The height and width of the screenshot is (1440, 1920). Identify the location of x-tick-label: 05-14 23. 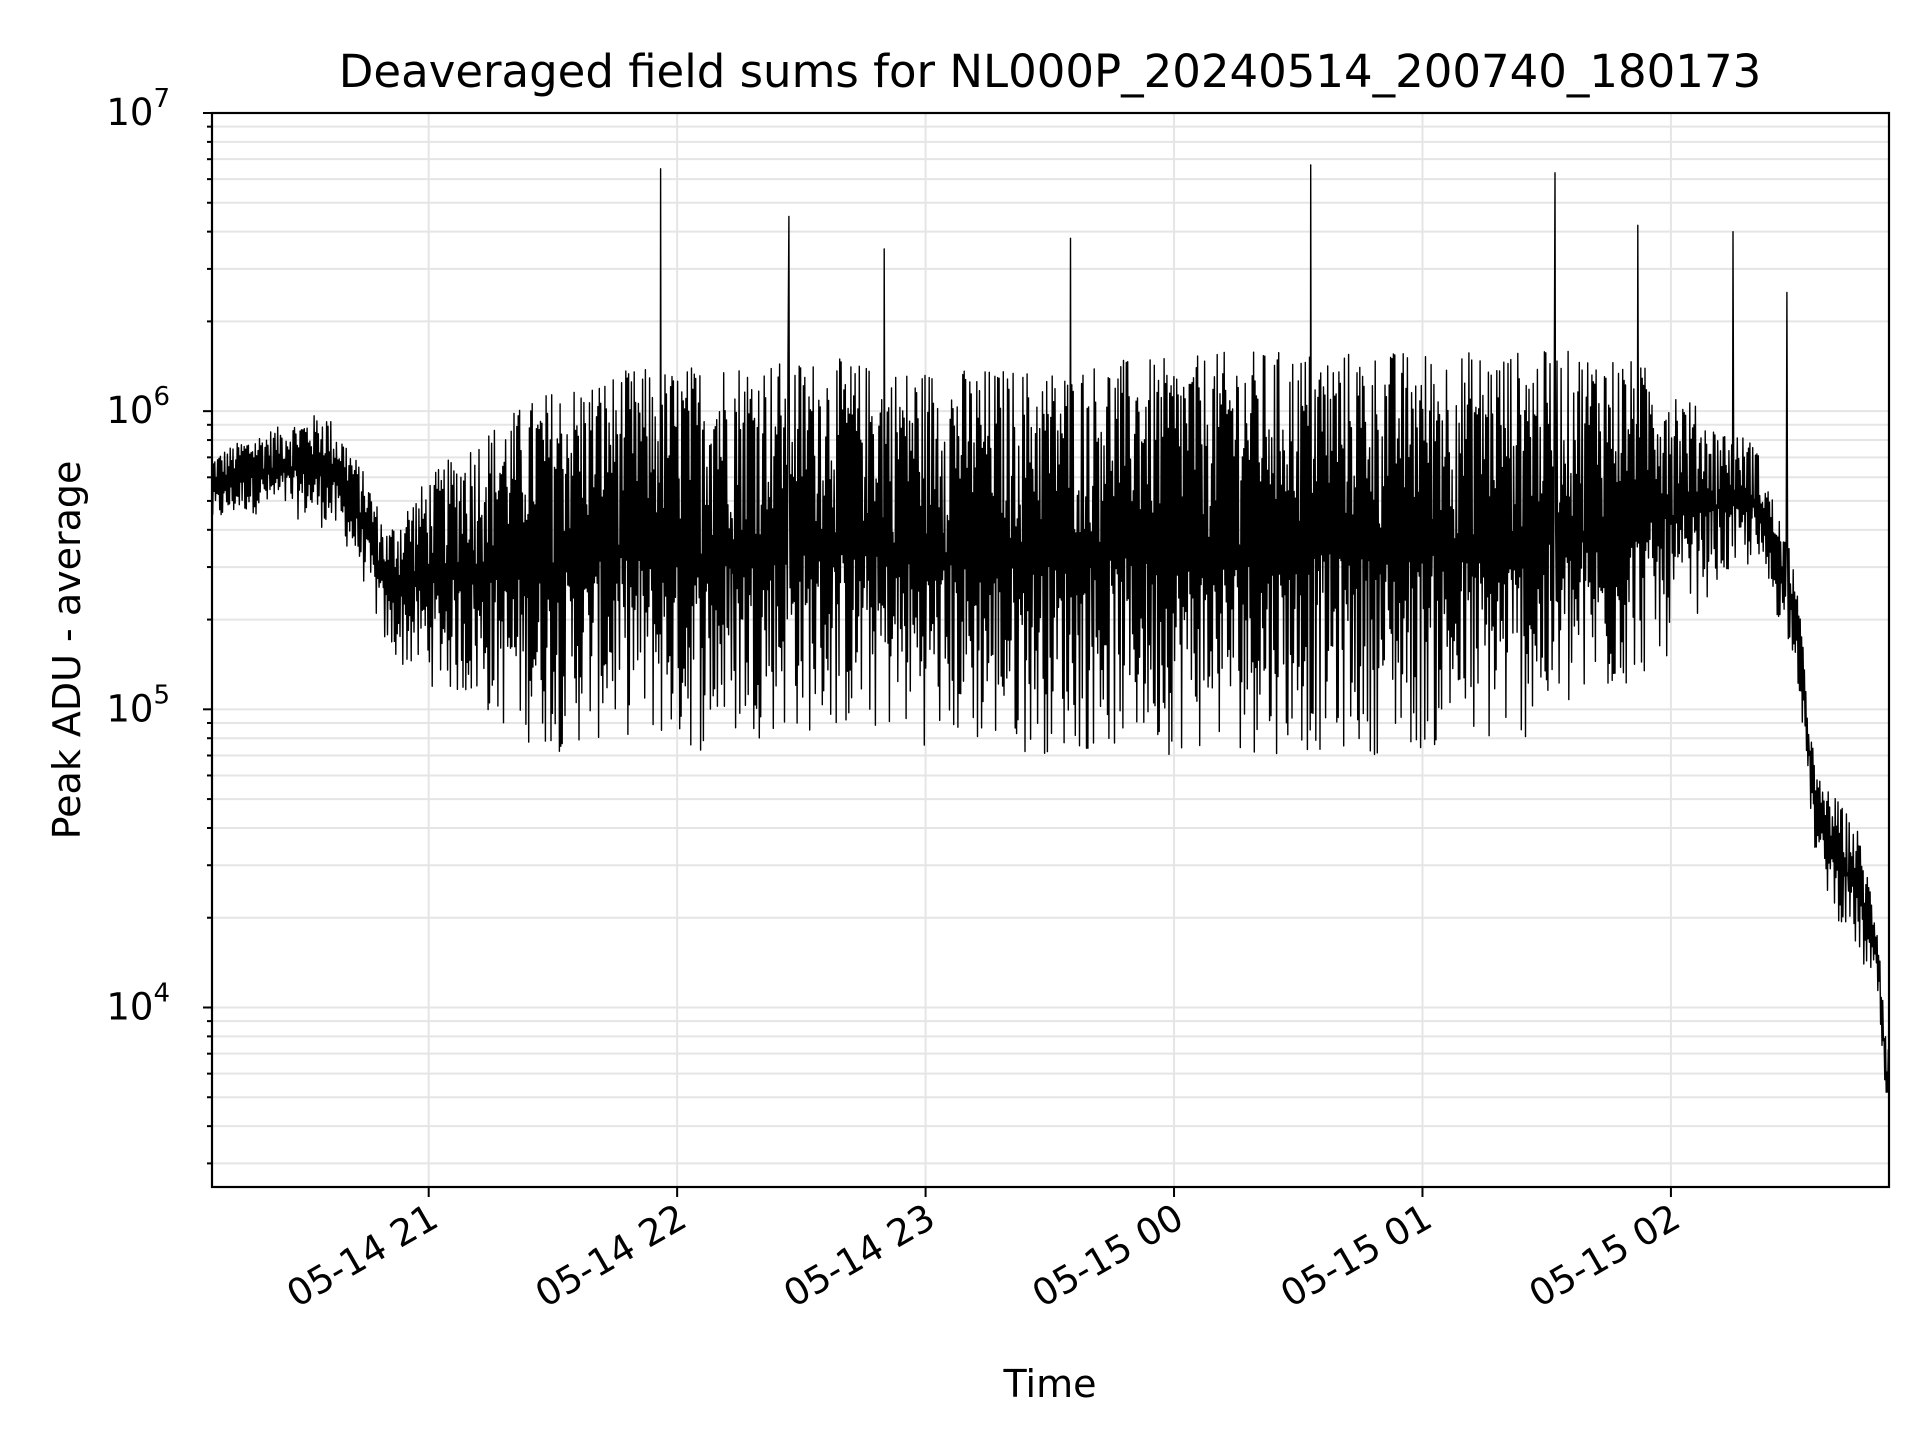
(860, 1256).